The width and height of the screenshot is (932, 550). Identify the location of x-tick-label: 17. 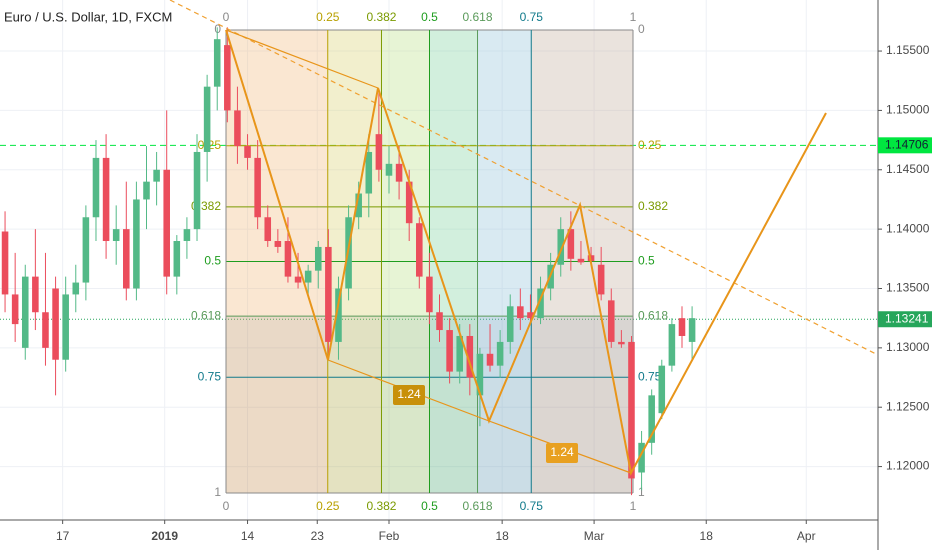
(63, 536).